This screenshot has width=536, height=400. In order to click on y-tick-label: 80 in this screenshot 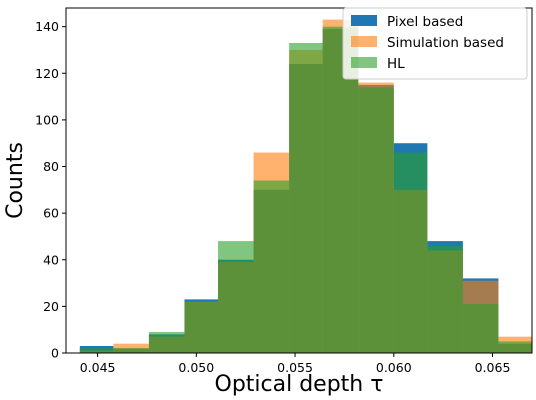, I will do `click(51, 166)`.